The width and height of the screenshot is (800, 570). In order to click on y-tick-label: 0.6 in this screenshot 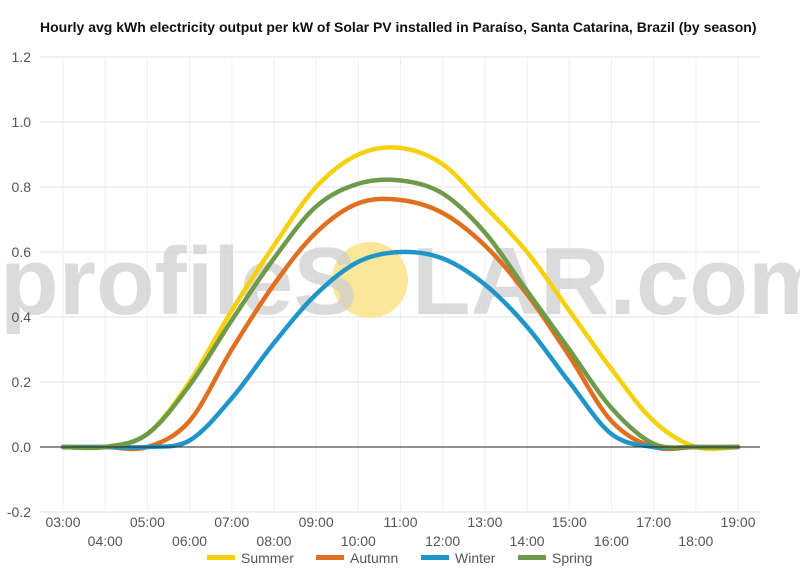, I will do `click(22, 252)`.